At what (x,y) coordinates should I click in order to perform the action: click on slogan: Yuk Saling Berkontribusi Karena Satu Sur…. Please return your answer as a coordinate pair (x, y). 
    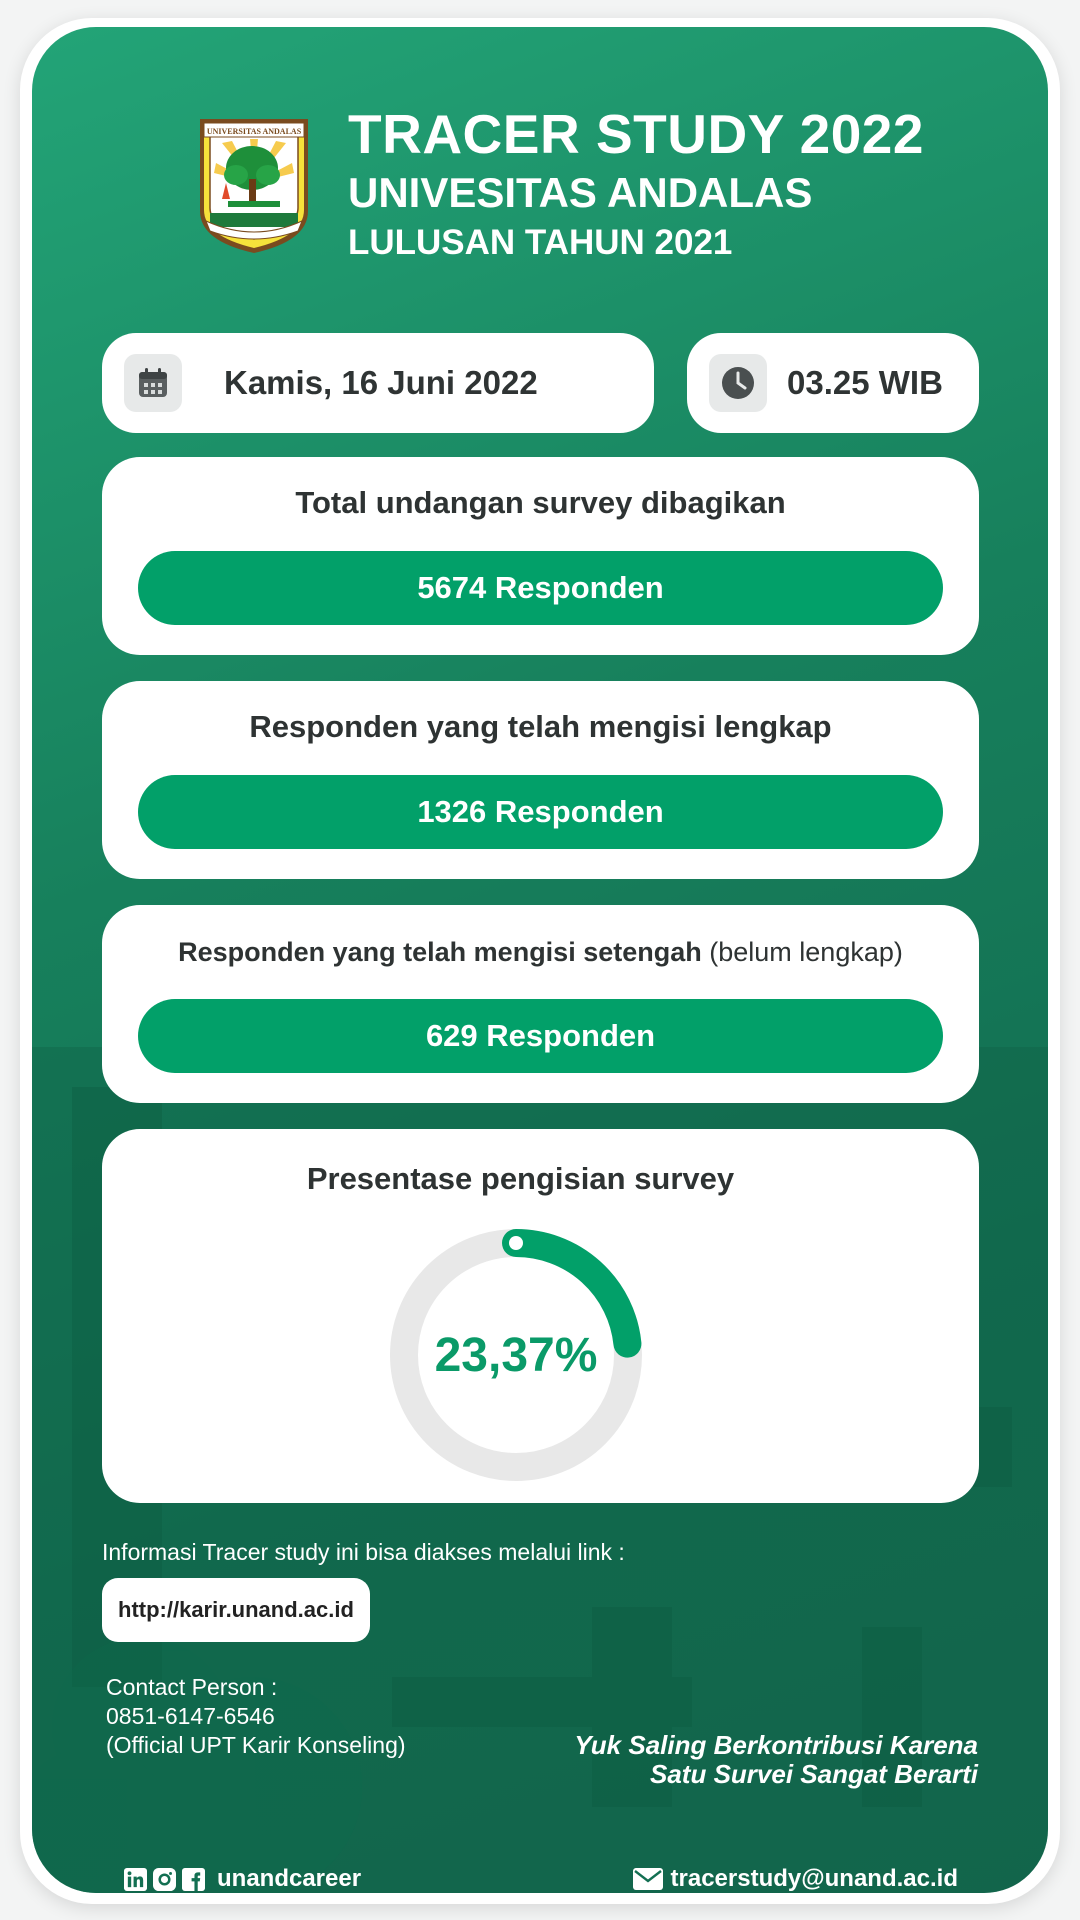
    Looking at the image, I should click on (776, 1760).